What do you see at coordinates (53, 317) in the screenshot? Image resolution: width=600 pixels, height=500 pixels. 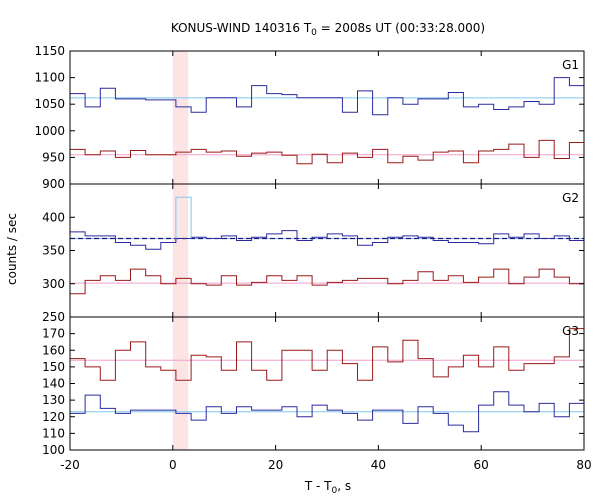 I see `y-tick-label: 250` at bounding box center [53, 317].